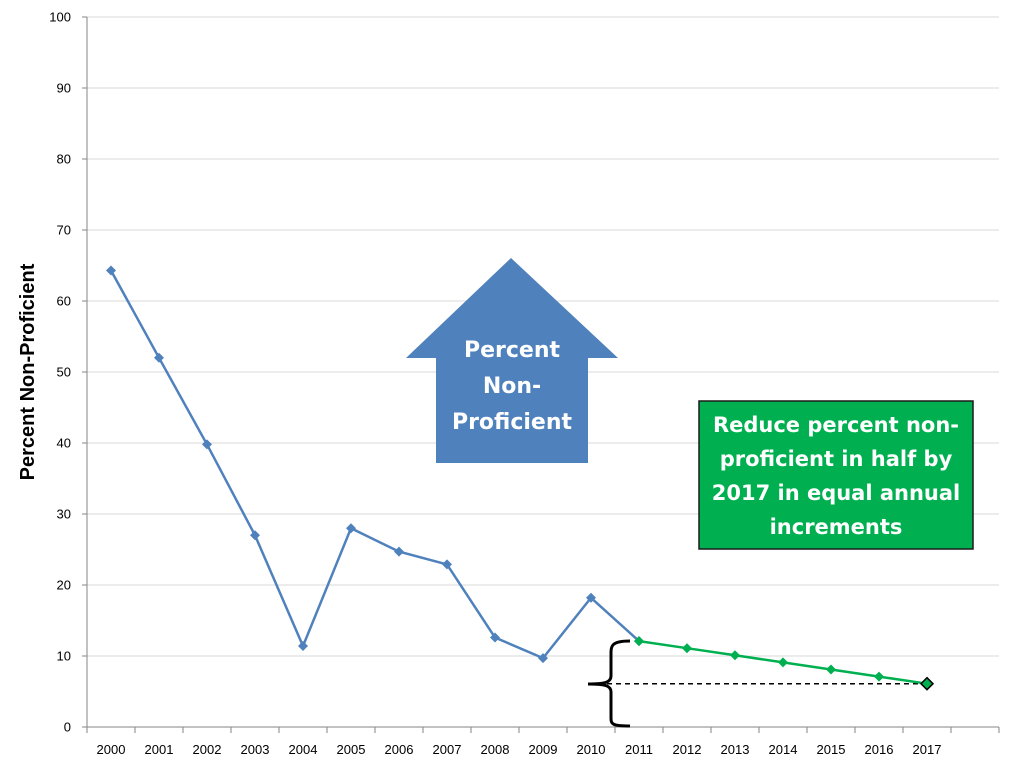 This screenshot has width=1024, height=768. Describe the element at coordinates (495, 749) in the screenshot. I see `x-tick-label: 2008` at that location.